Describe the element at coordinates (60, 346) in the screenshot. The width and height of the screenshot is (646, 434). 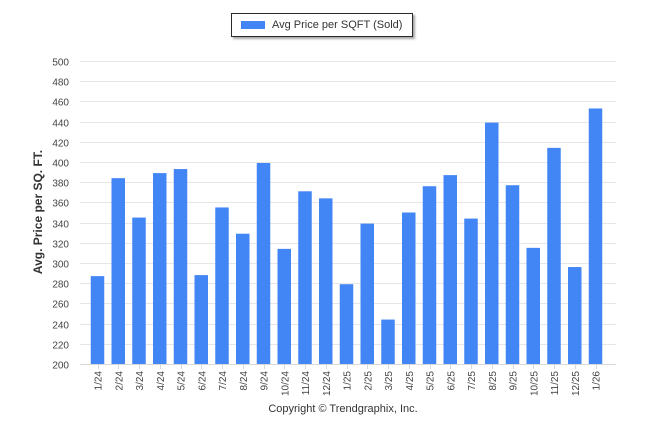
I see `y-tick-label: 220` at that location.